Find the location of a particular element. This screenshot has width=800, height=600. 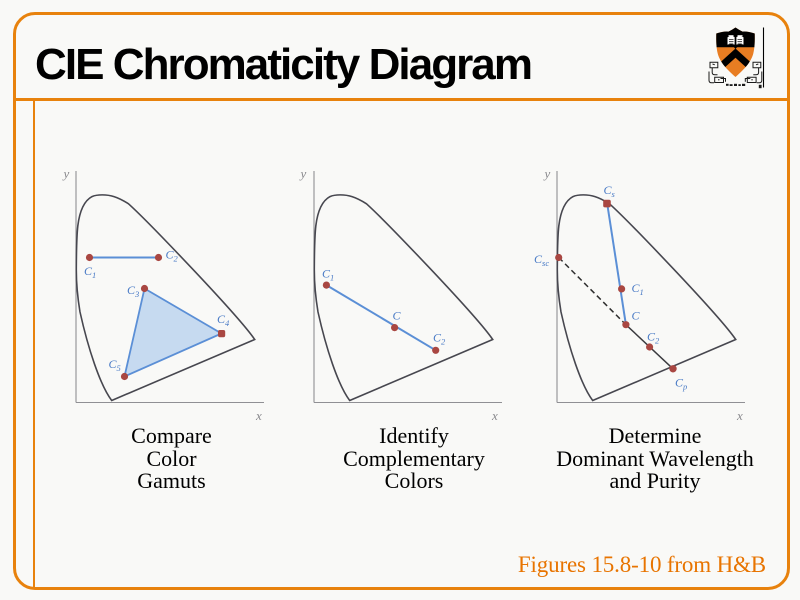

svg-text: Csc is located at coordinates (541, 260).